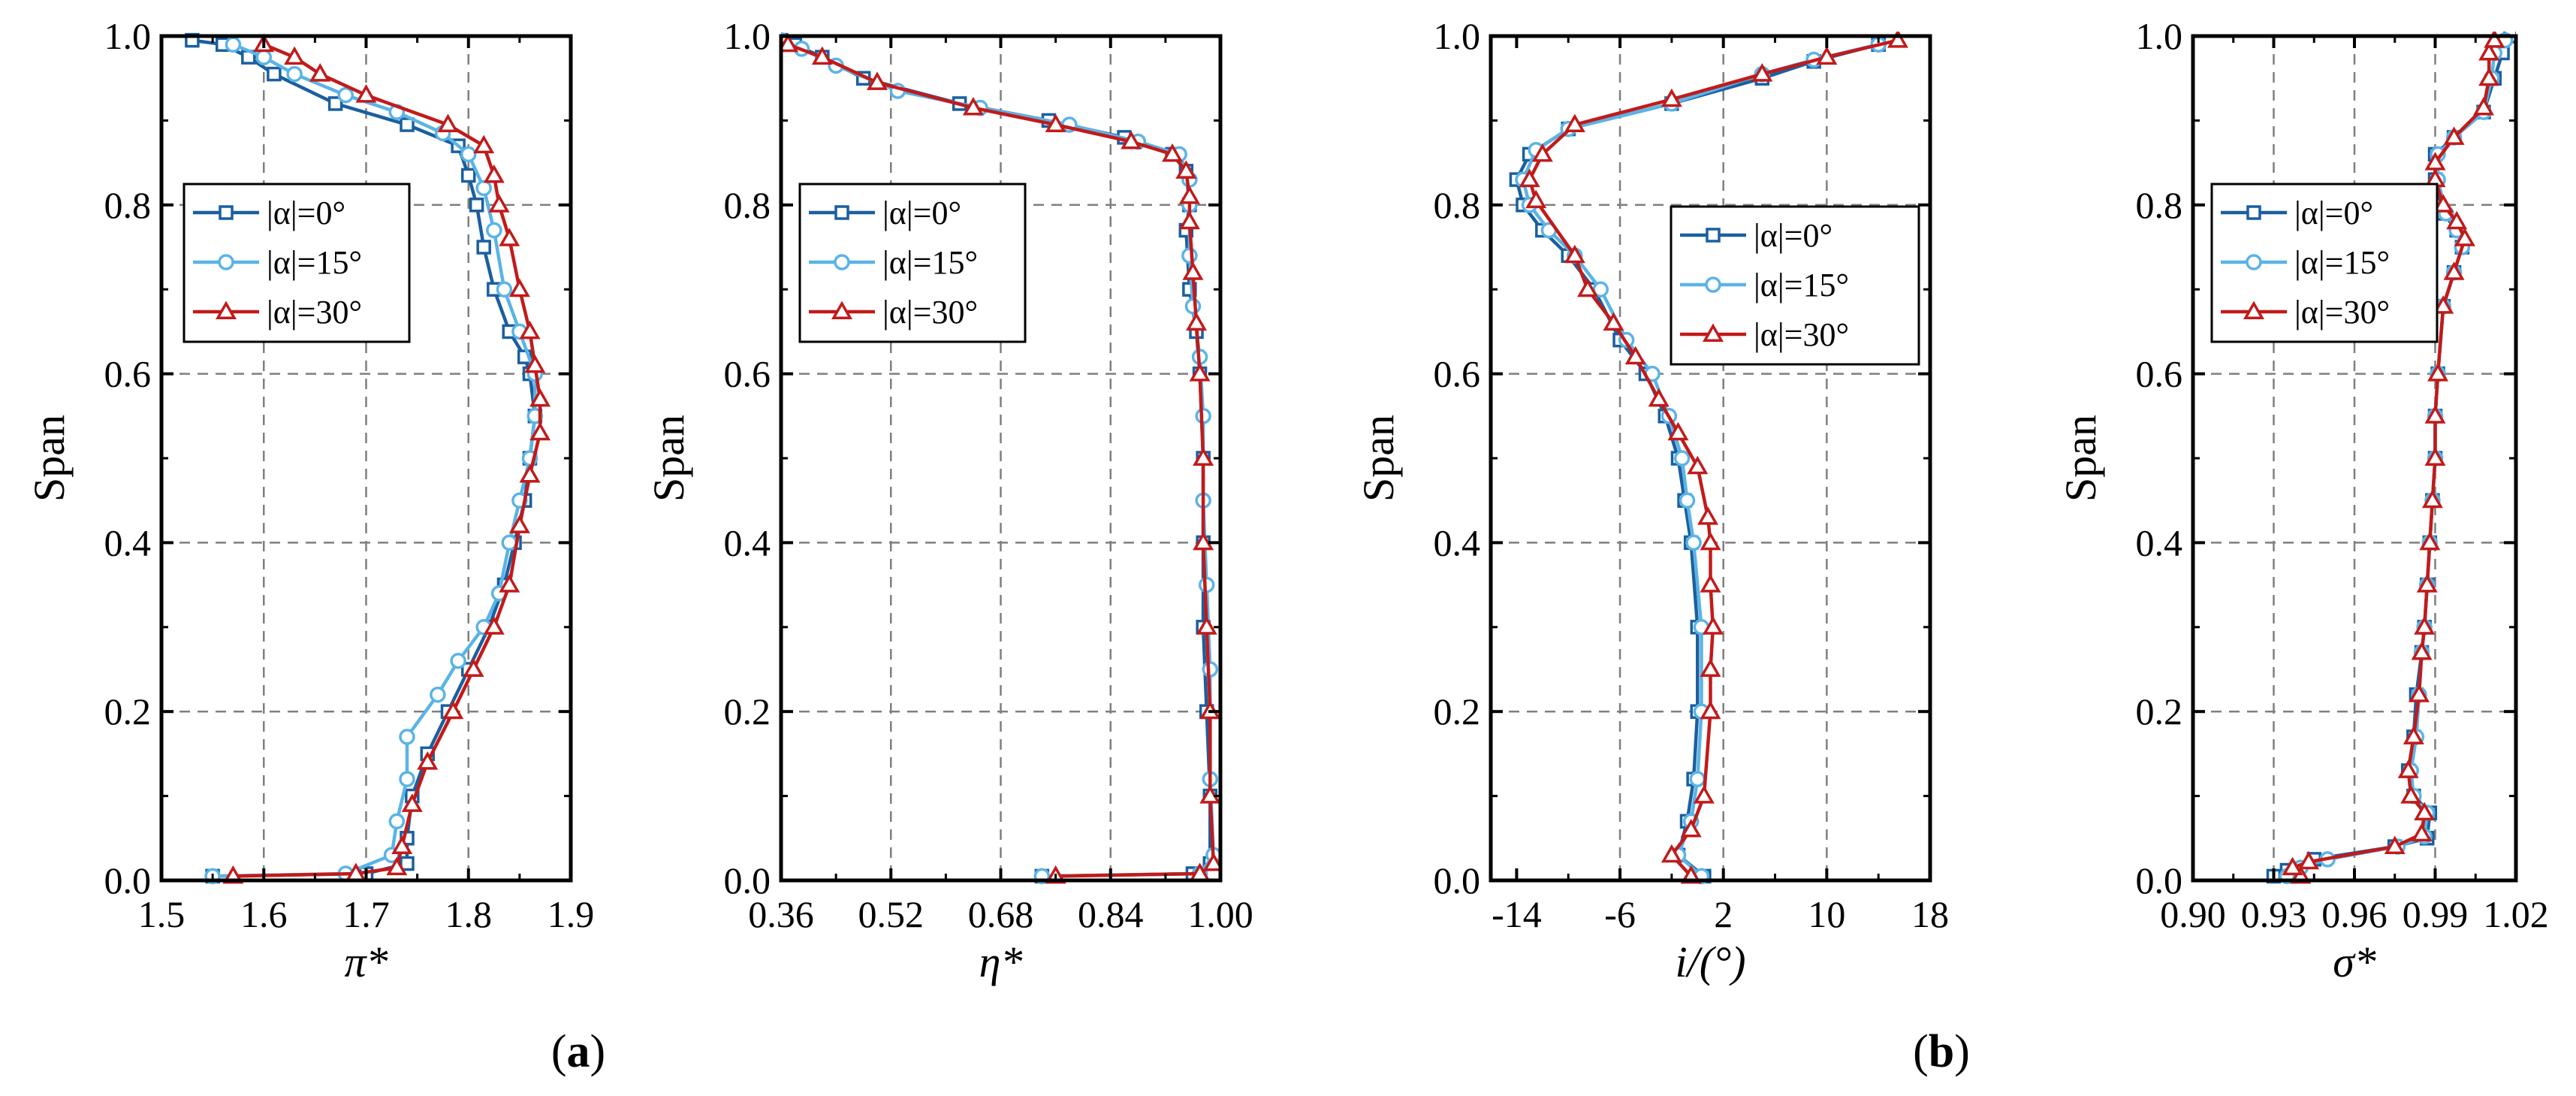 The height and width of the screenshot is (1096, 2576). I want to click on x-tick-label: 1.5, so click(162, 914).